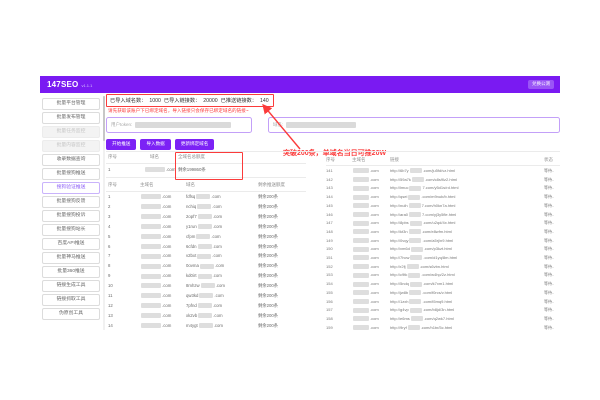 The width and height of the screenshot is (600, 400). I want to click on quota-col-total: 全域名总额度, so click(191, 156).